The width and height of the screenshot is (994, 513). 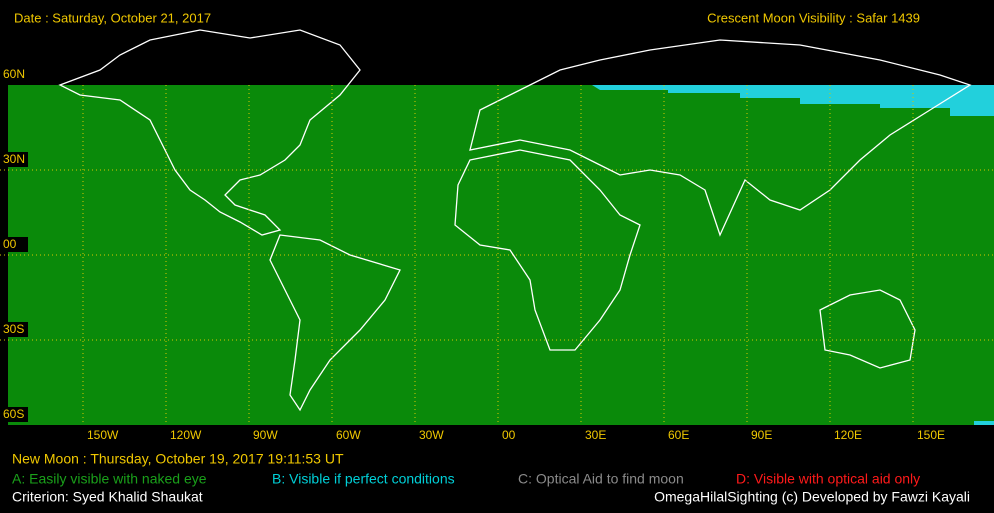 What do you see at coordinates (363, 479) in the screenshot?
I see `legend-entry: B: Visible if perfect conditions` at bounding box center [363, 479].